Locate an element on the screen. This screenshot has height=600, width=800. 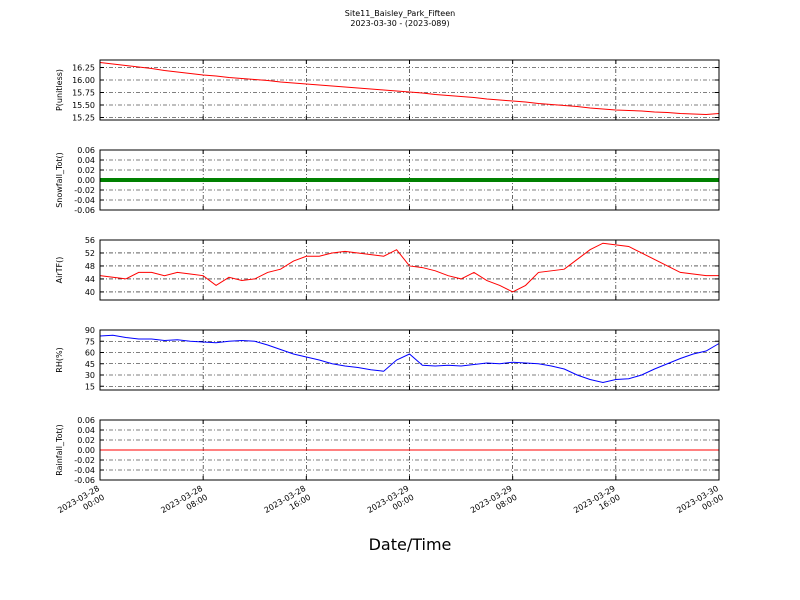
x-tick-label: 2023-03-3000:00 is located at coordinates (700, 504).